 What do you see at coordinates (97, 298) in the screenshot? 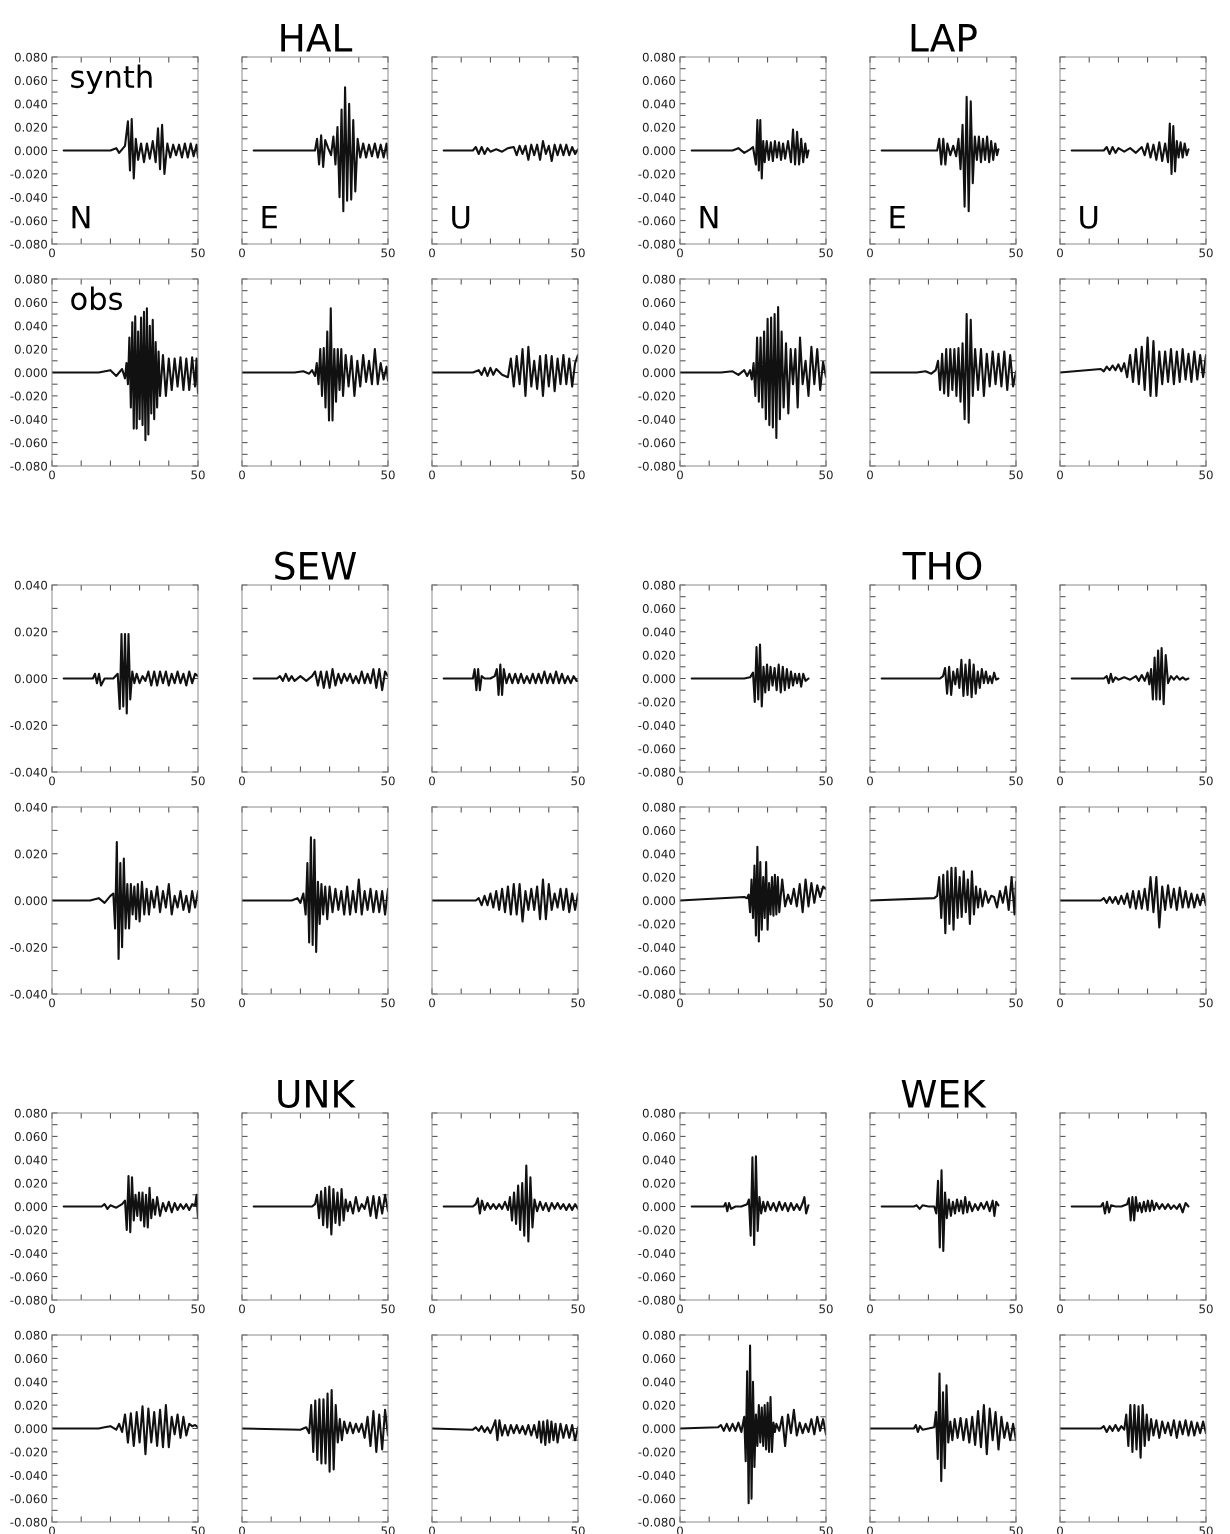
I see `annotation: obs` at bounding box center [97, 298].